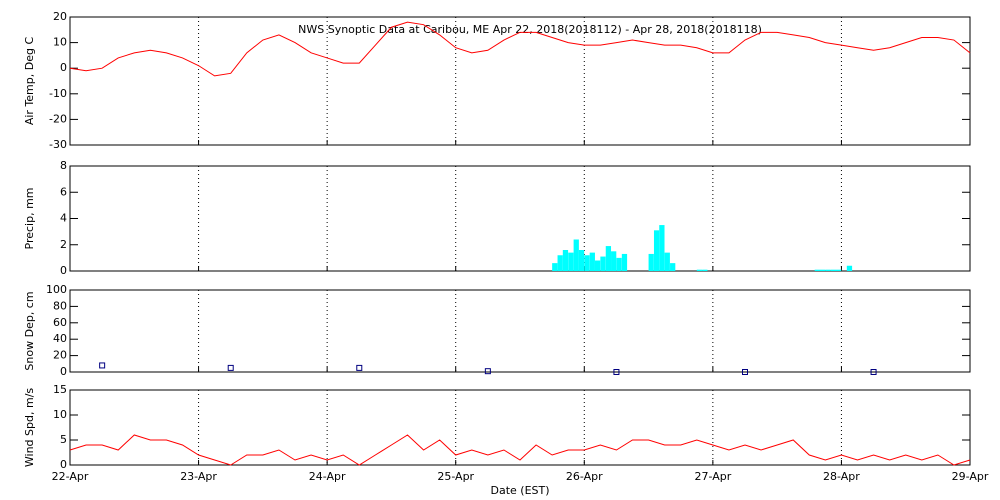 This screenshot has height=500, width=1000. Describe the element at coordinates (712, 476) in the screenshot. I see `x-tick-label: 27-Apr` at that location.